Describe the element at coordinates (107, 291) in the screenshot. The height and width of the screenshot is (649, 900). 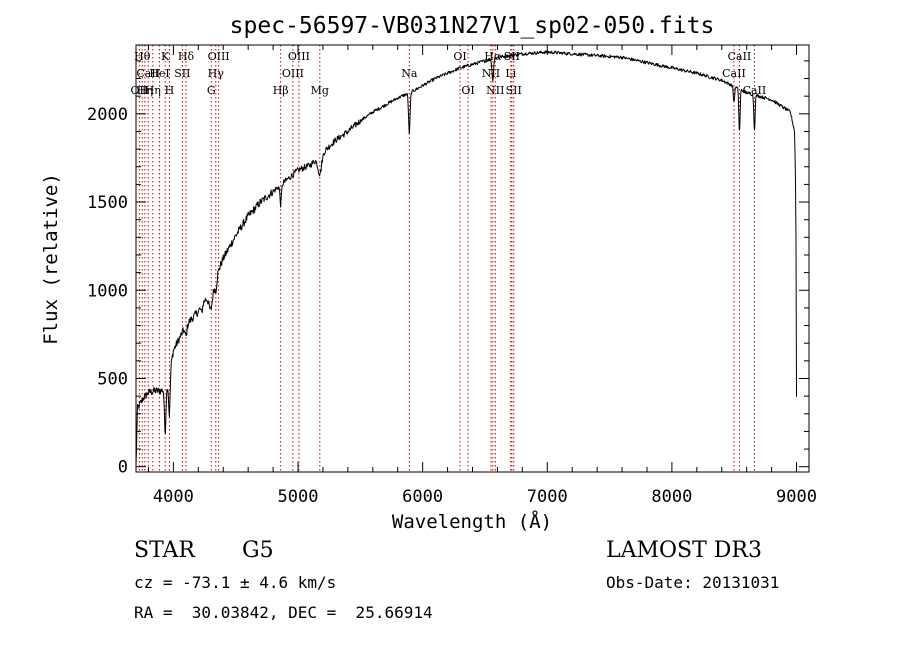
I see `y-tick-label-1000: 1000` at that location.